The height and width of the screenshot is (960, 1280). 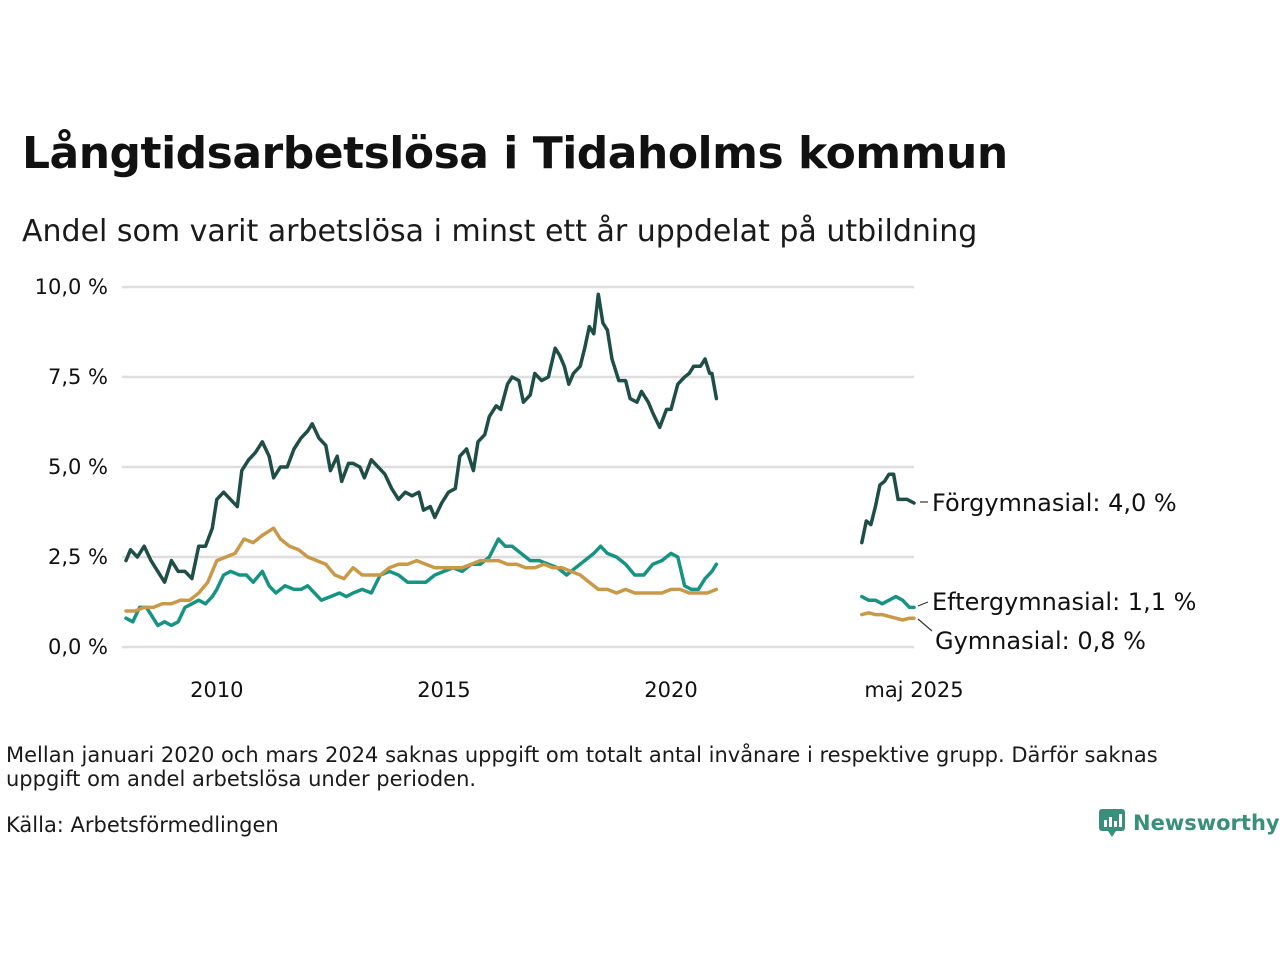 What do you see at coordinates (913, 690) in the screenshot?
I see `x-tick-label: maj 2025` at bounding box center [913, 690].